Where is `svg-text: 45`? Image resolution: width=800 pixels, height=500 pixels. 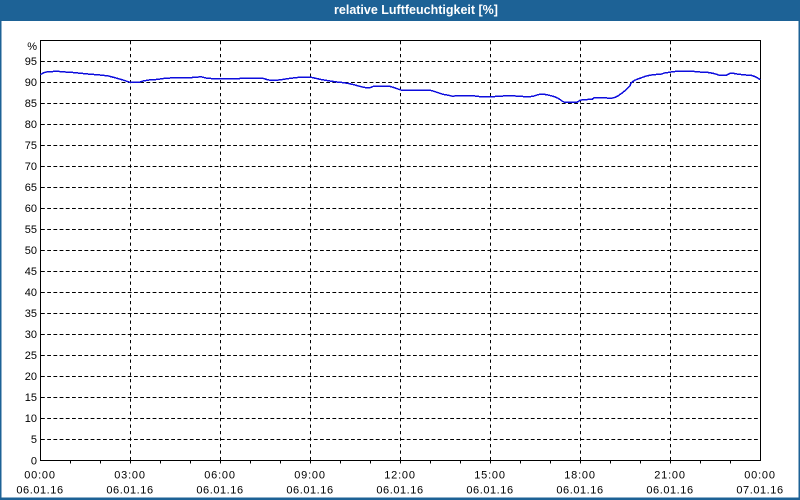 svg-text: 45 is located at coordinates (31, 272).